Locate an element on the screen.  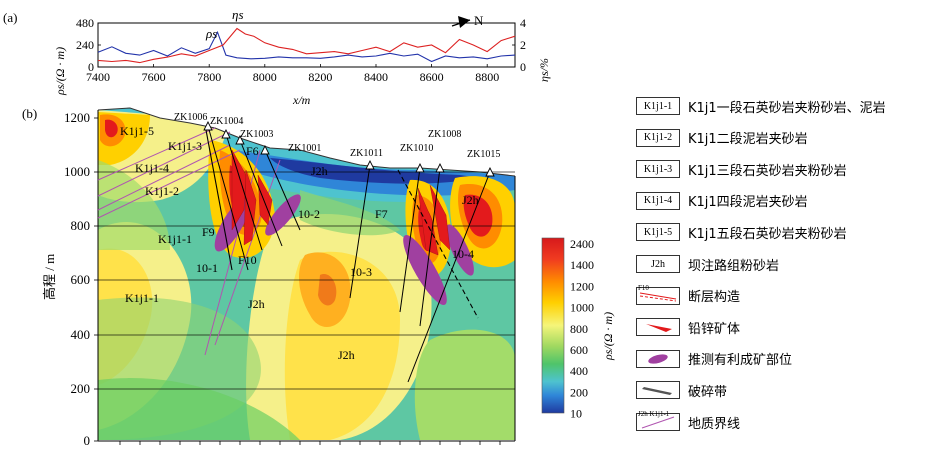
legend-item: K1j1-4 K1j1四段泥岩夹砂岩 is located at coordinates (722, 201).